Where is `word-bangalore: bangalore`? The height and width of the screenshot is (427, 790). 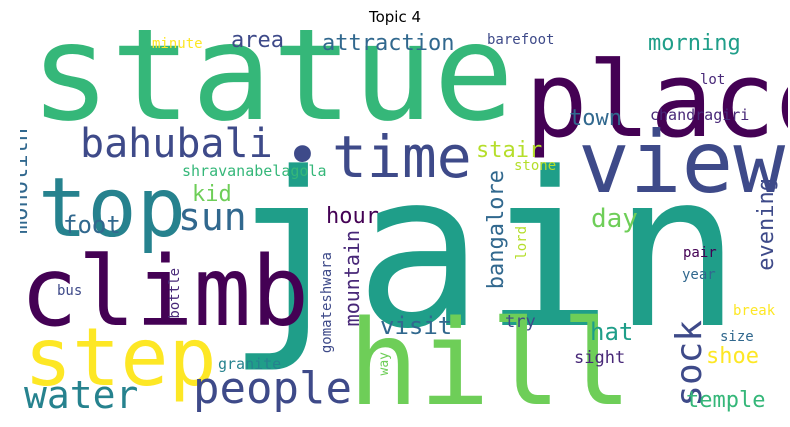 word-bangalore: bangalore is located at coordinates (496, 230).